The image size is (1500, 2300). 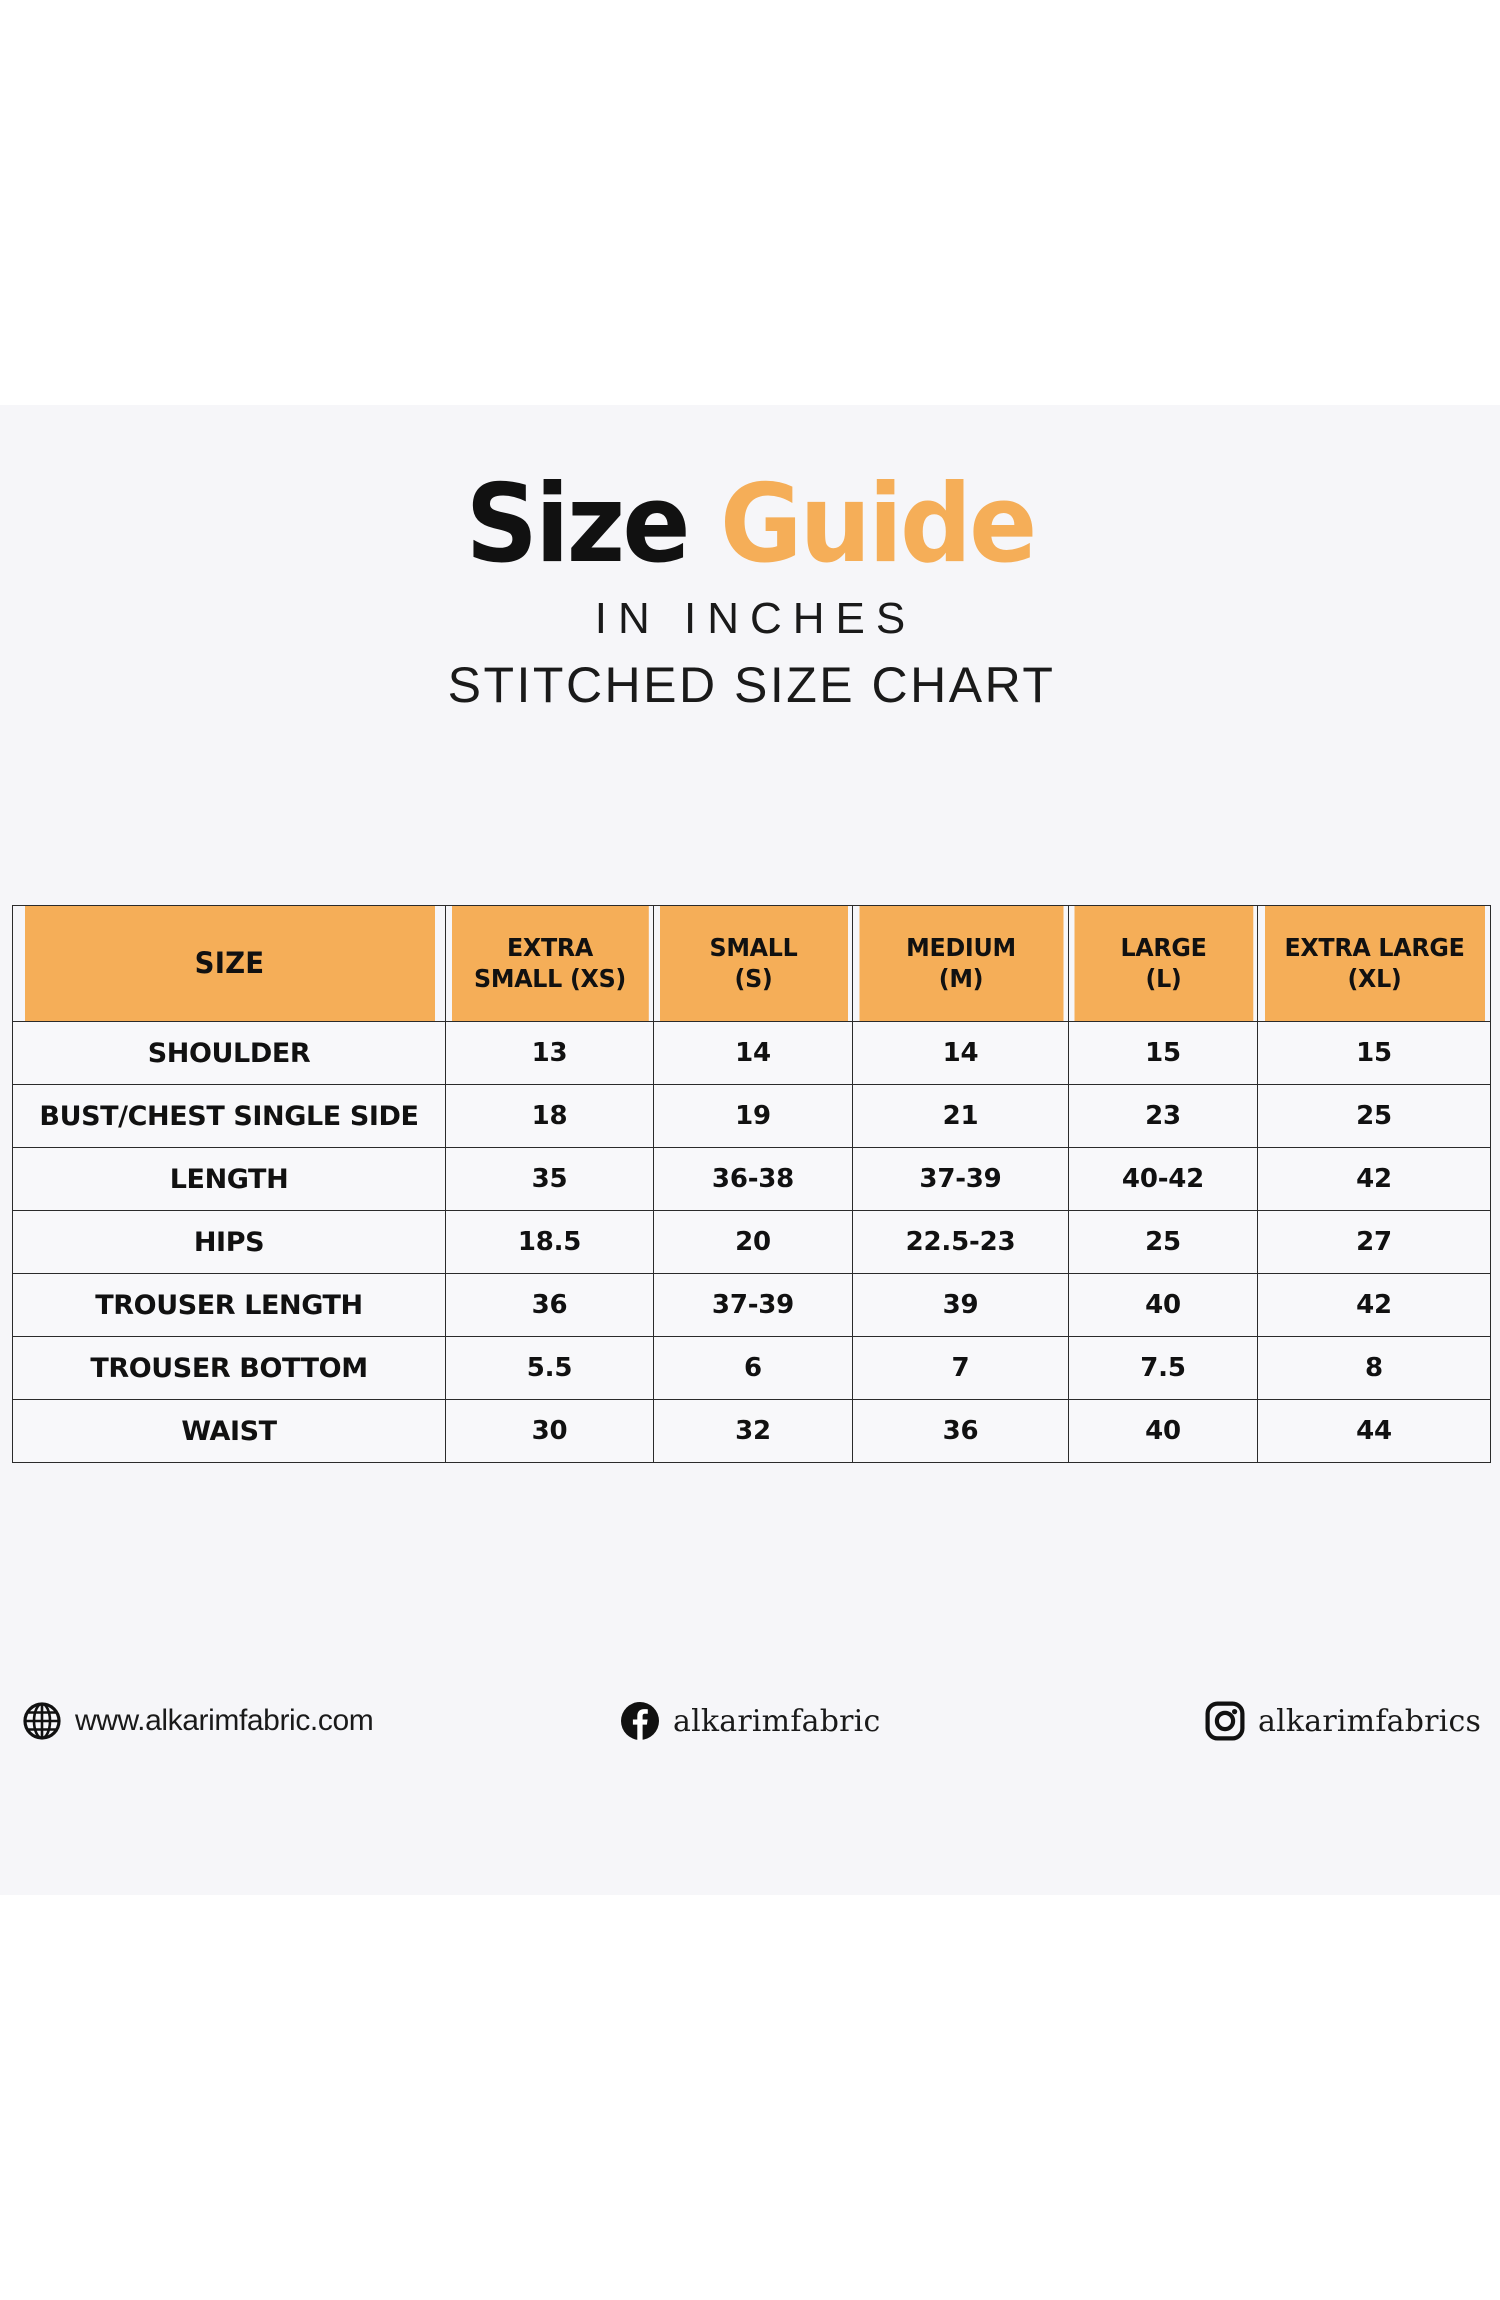 I want to click on row-label-trouser-length: TROUSER LENGTH, so click(x=229, y=1305).